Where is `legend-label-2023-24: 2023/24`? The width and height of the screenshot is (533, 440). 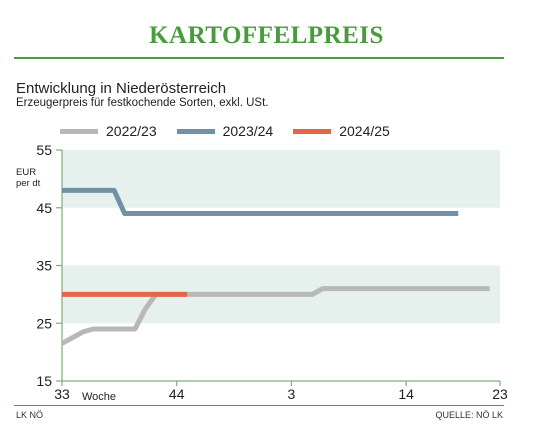 legend-label-2023-24: 2023/24 is located at coordinates (248, 131).